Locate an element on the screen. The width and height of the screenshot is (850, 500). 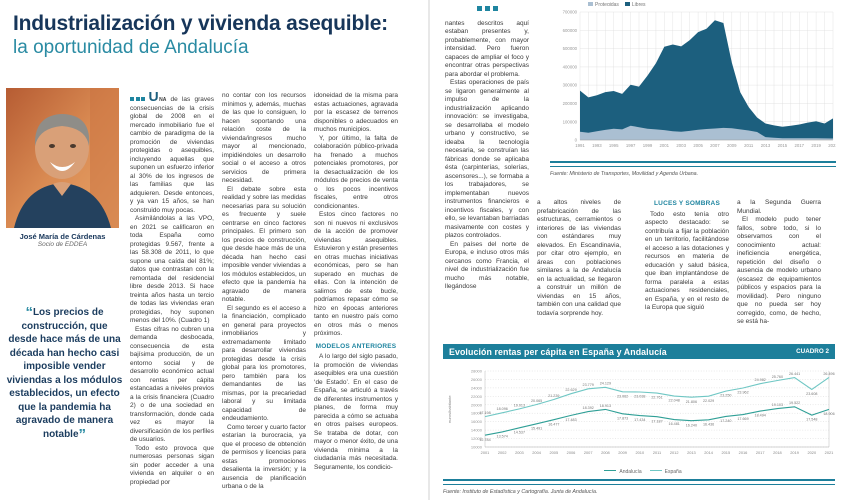
svg-text: 14000 is located at coordinates (477, 430).